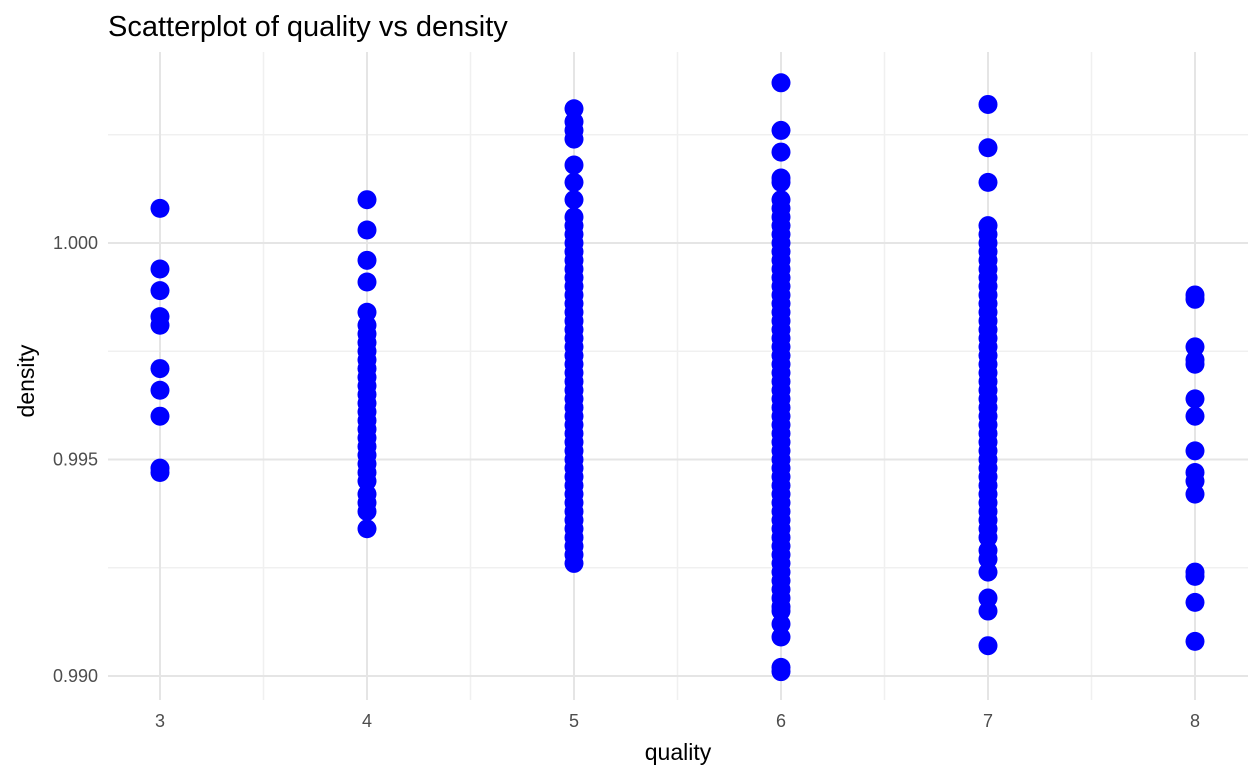  Describe the element at coordinates (781, 721) in the screenshot. I see `x-tick-label: 6` at that location.